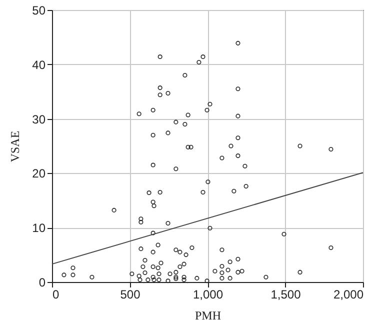 Image resolution: width=387 pixels, height=331 pixels. I want to click on y-tick-label: 30, so click(39, 119).